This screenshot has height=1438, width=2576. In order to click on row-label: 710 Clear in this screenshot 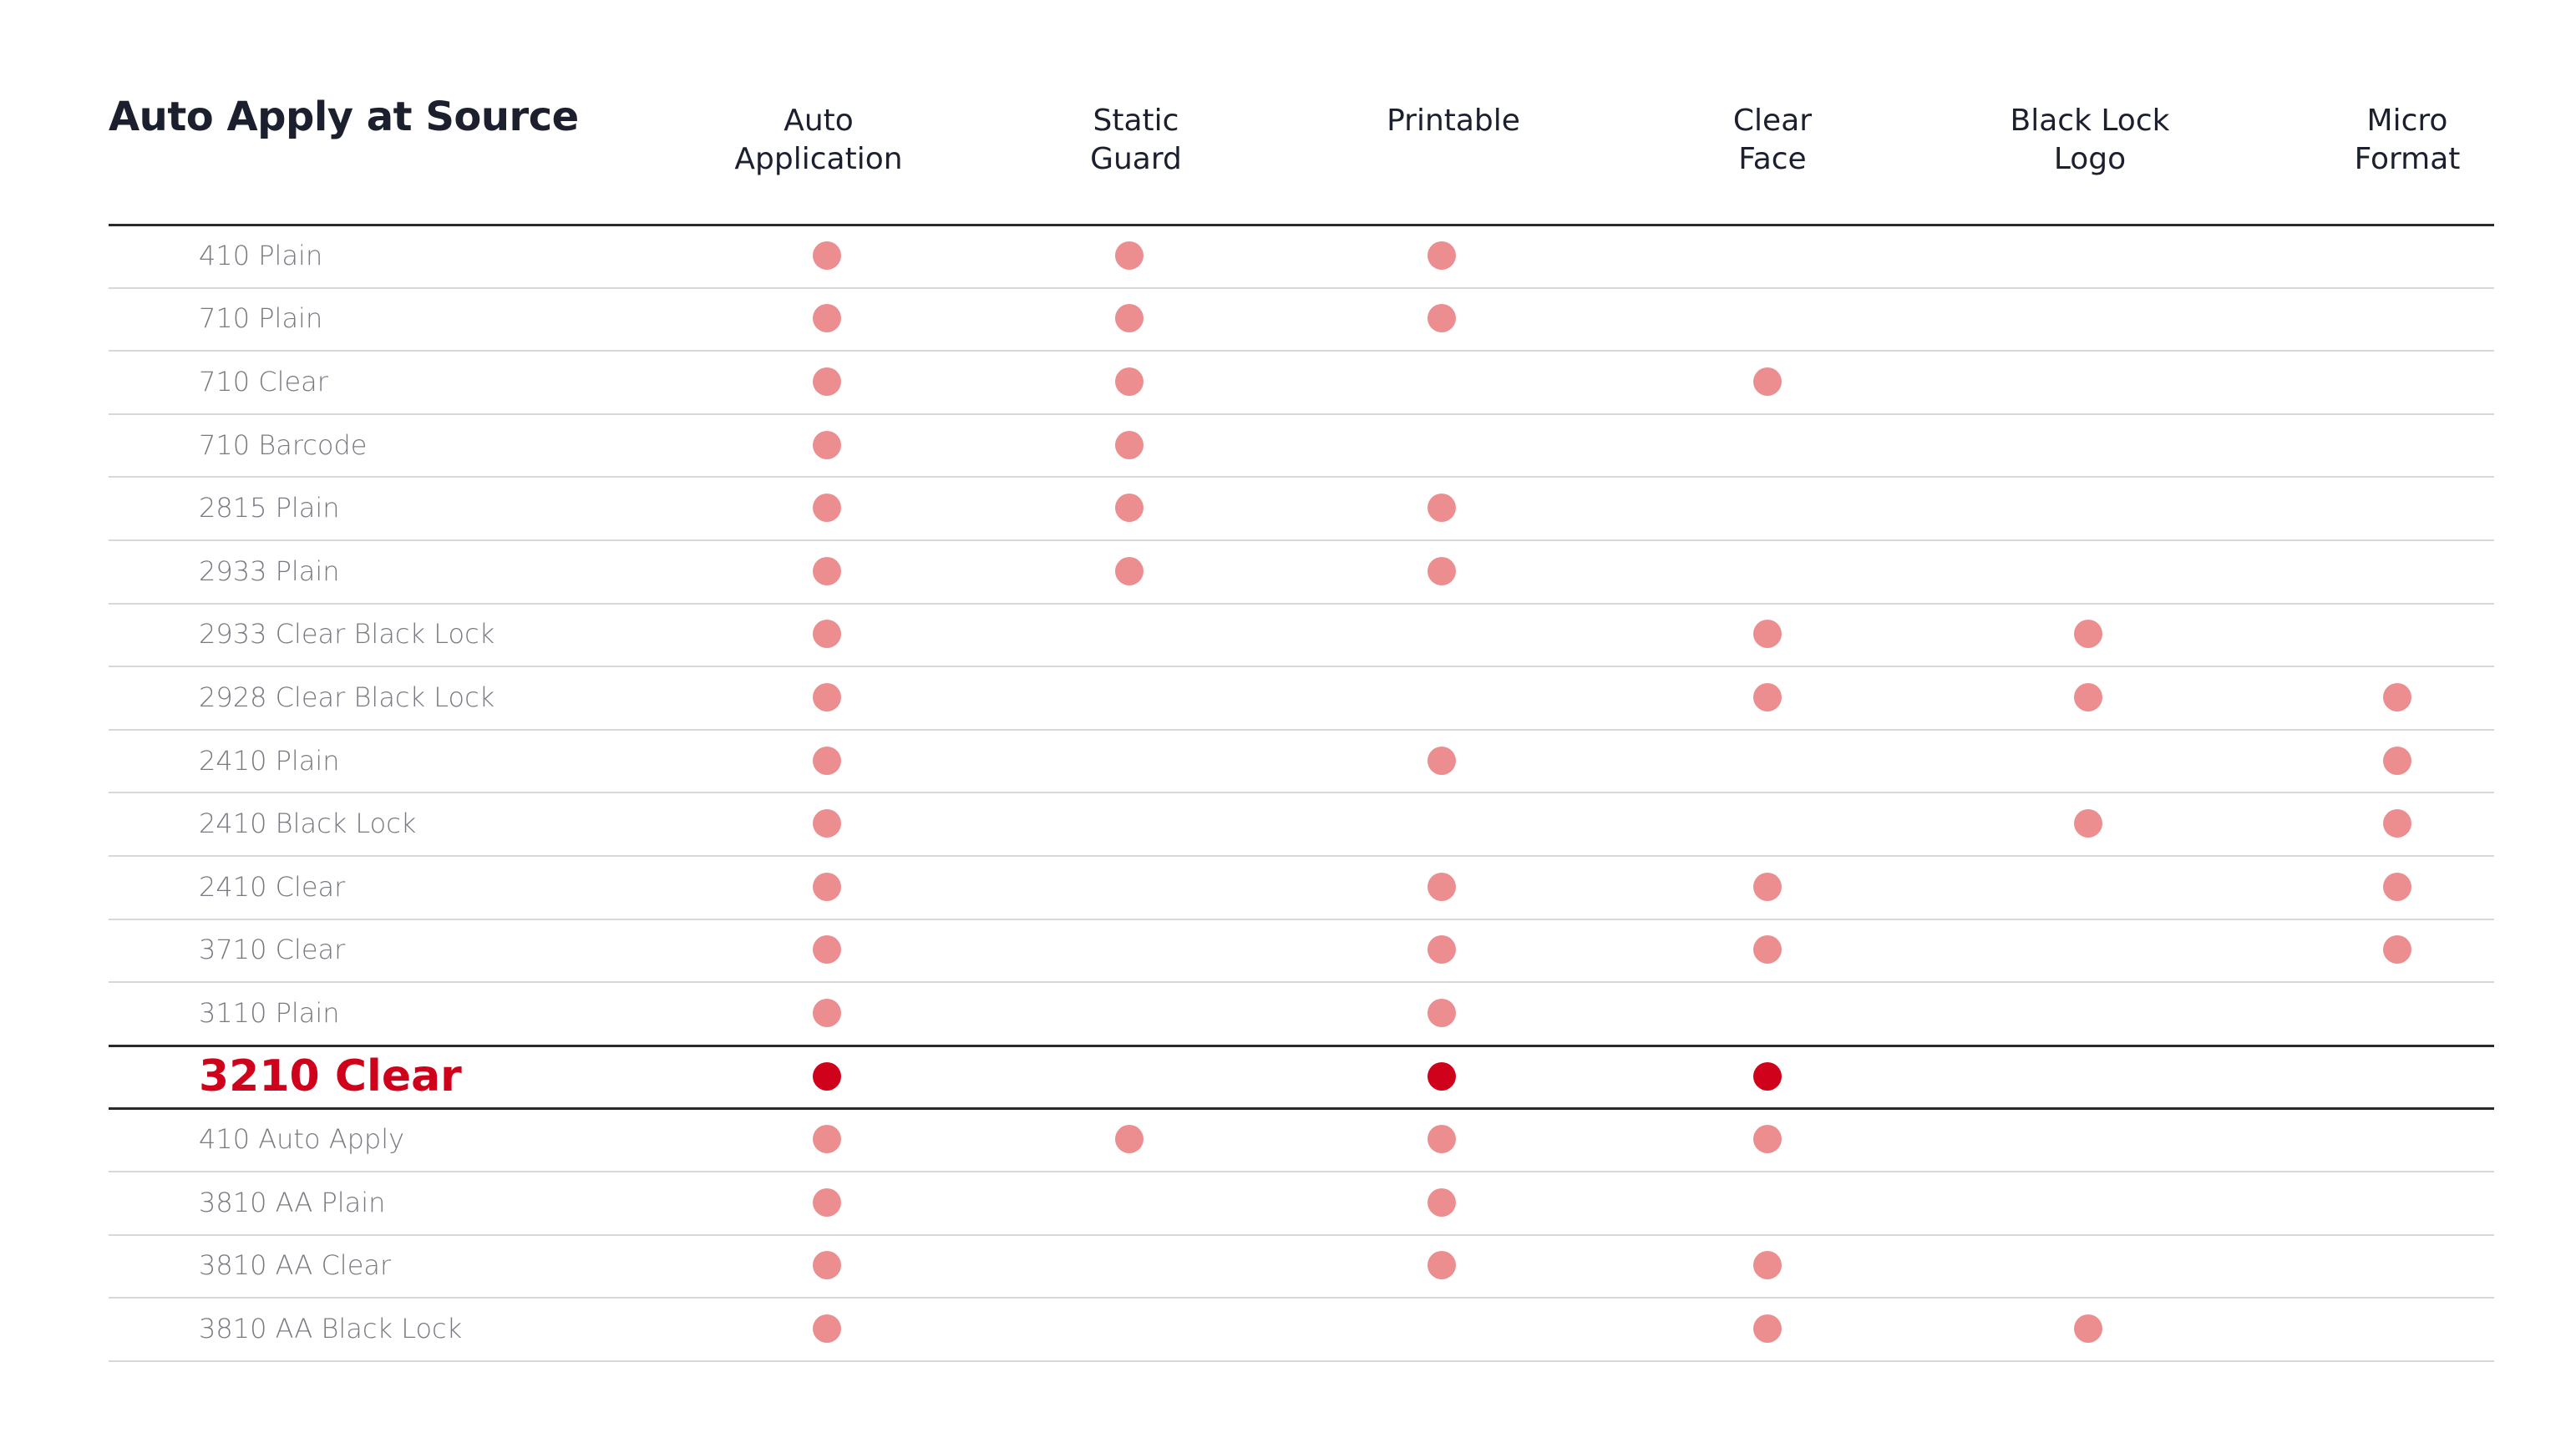, I will do `click(263, 381)`.